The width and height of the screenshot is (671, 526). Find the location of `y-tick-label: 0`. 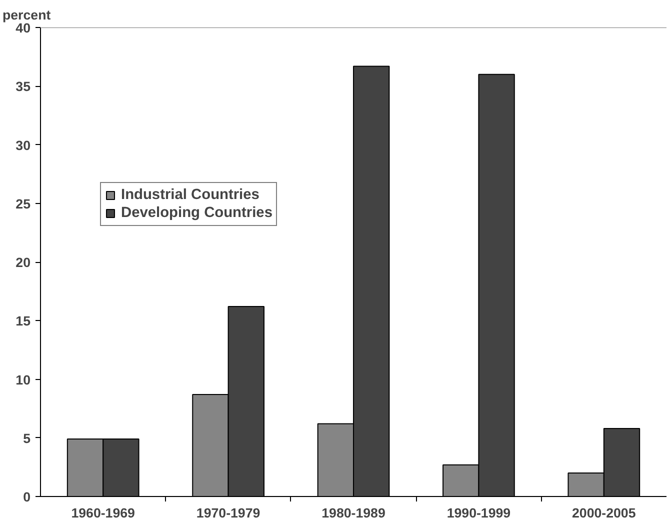

y-tick-label: 0 is located at coordinates (27, 497).